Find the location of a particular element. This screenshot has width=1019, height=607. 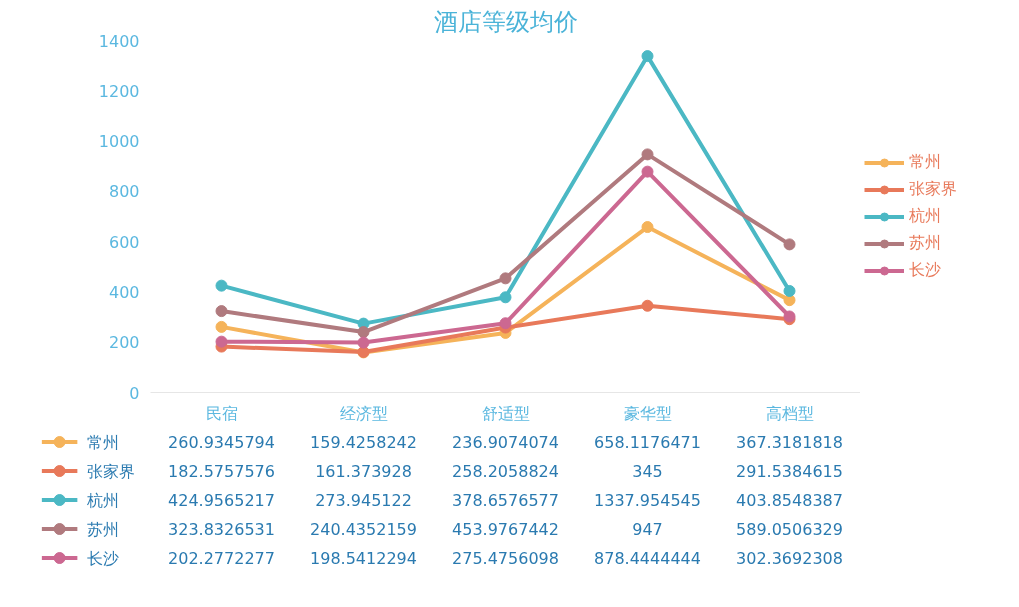

data-label: 291.5384615 is located at coordinates (789, 471).